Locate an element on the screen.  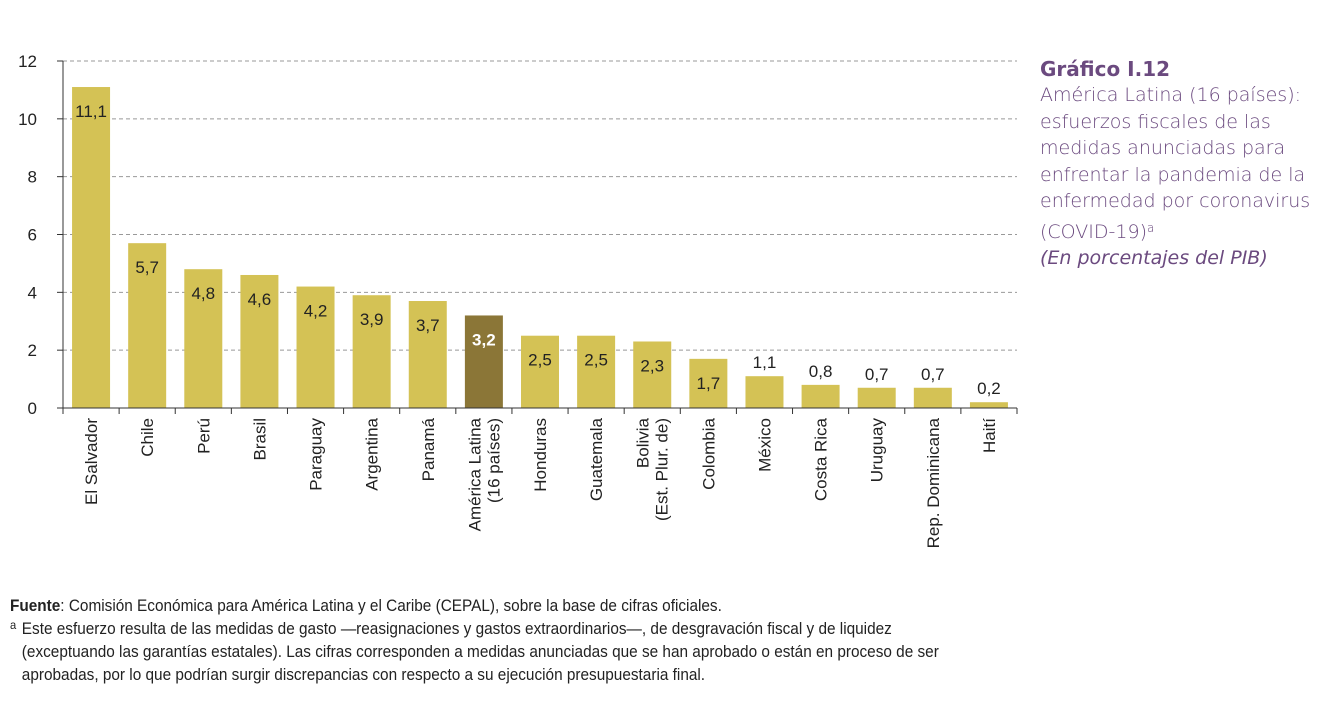
y-tick-label: 8 is located at coordinates (32, 177).